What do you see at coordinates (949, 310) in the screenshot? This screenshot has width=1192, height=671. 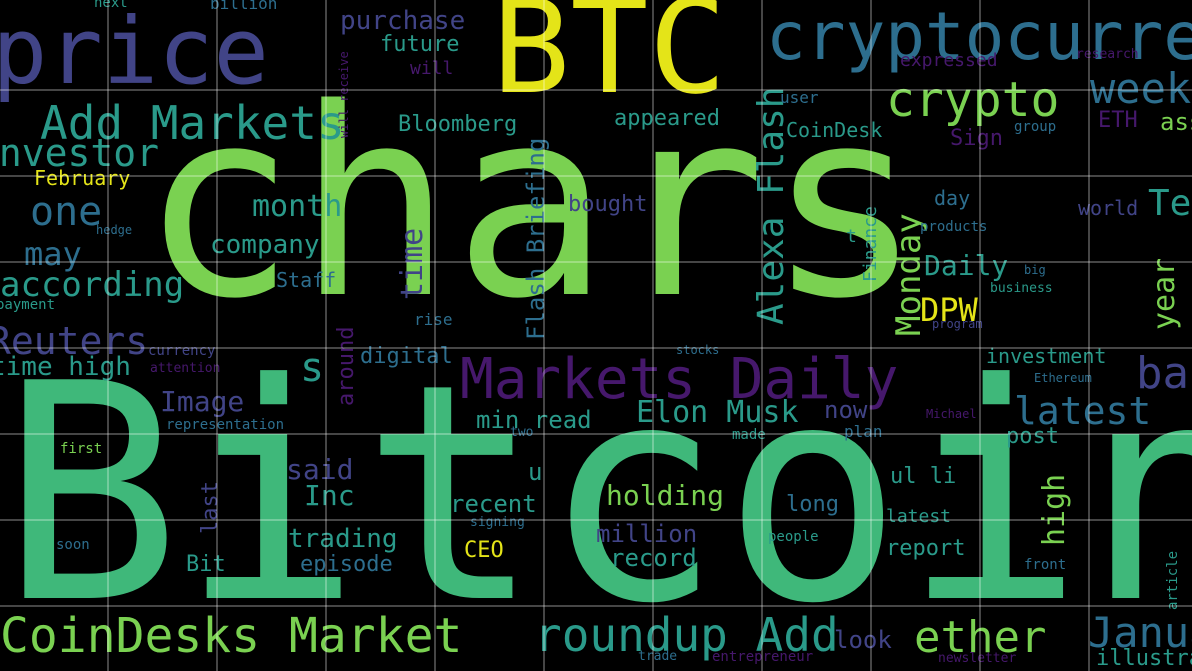 I see `cloud-word: DPW` at bounding box center [949, 310].